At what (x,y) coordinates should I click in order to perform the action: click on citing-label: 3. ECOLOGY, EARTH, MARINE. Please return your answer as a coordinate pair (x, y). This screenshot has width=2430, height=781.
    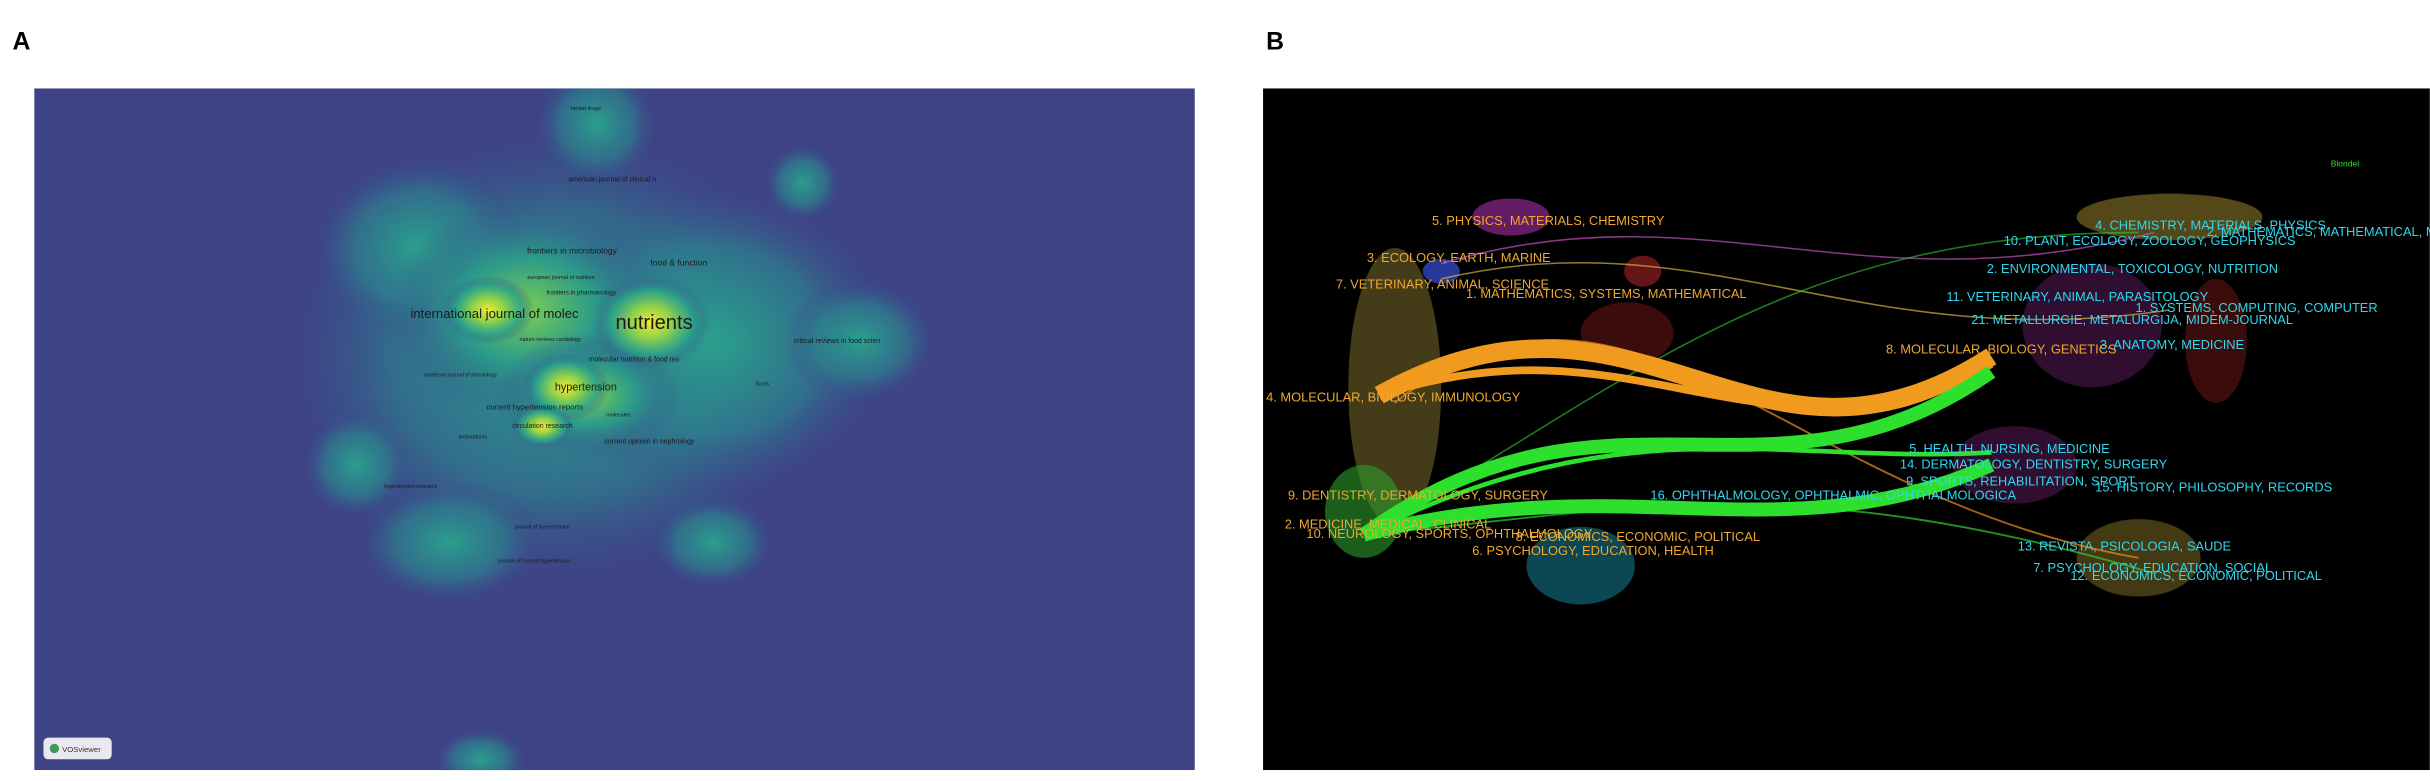
    Looking at the image, I should click on (1459, 257).